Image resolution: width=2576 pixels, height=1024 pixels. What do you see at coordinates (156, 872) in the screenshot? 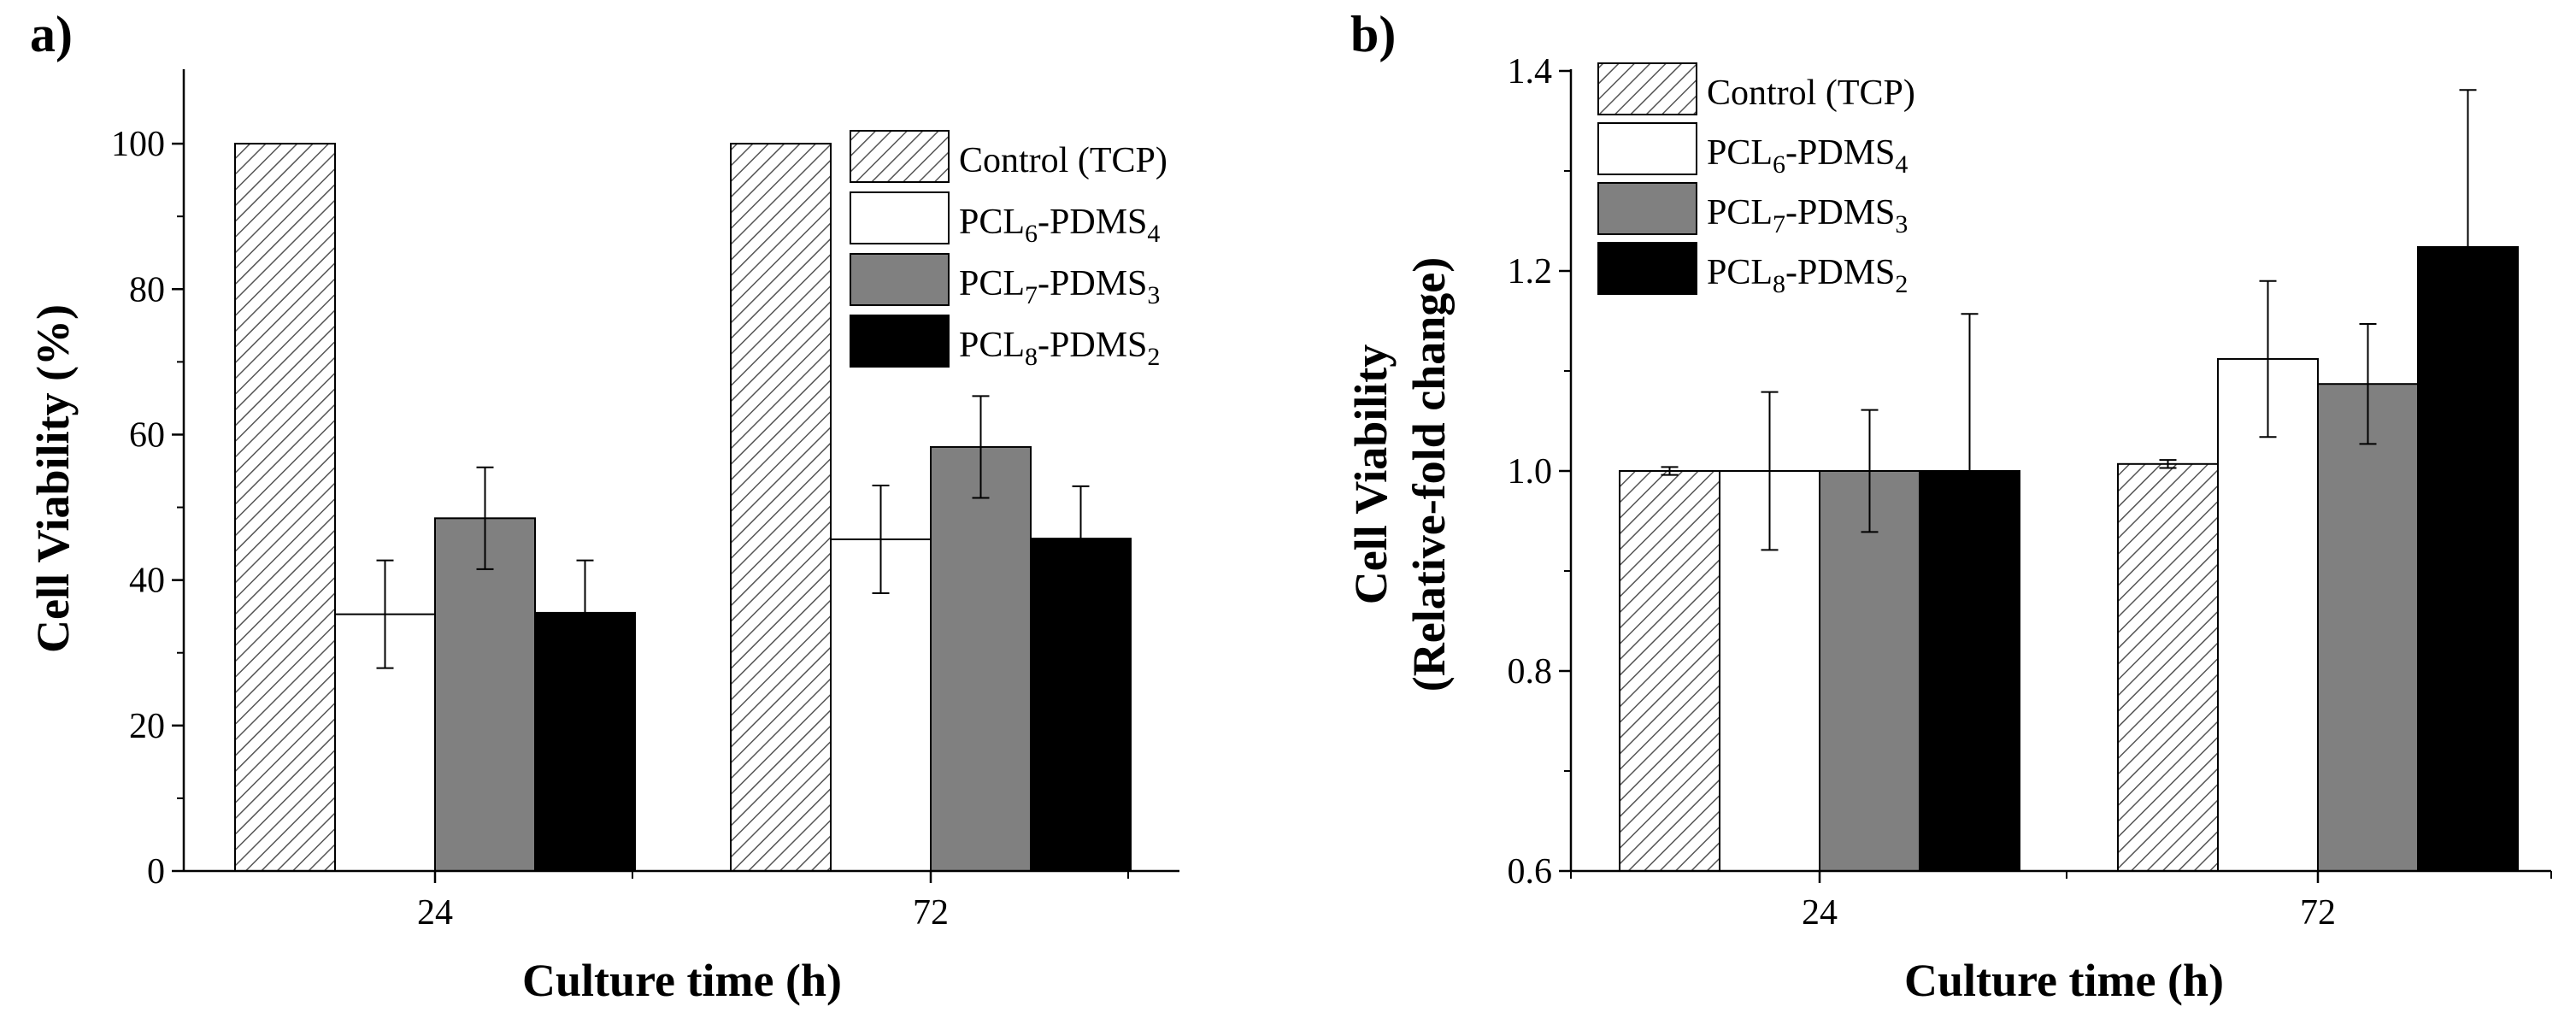
I see `y-tick-label: 0` at bounding box center [156, 872].